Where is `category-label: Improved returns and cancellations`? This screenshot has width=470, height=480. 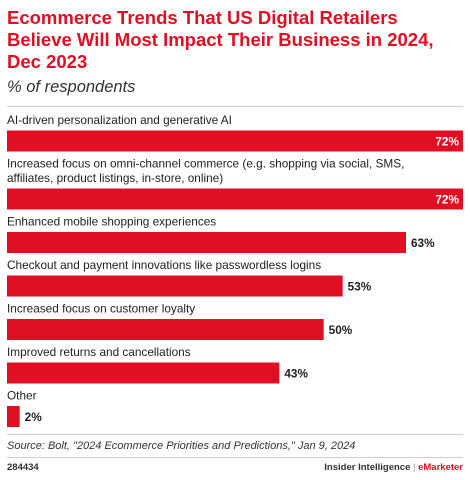 category-label: Improved returns and cancellations is located at coordinates (99, 352).